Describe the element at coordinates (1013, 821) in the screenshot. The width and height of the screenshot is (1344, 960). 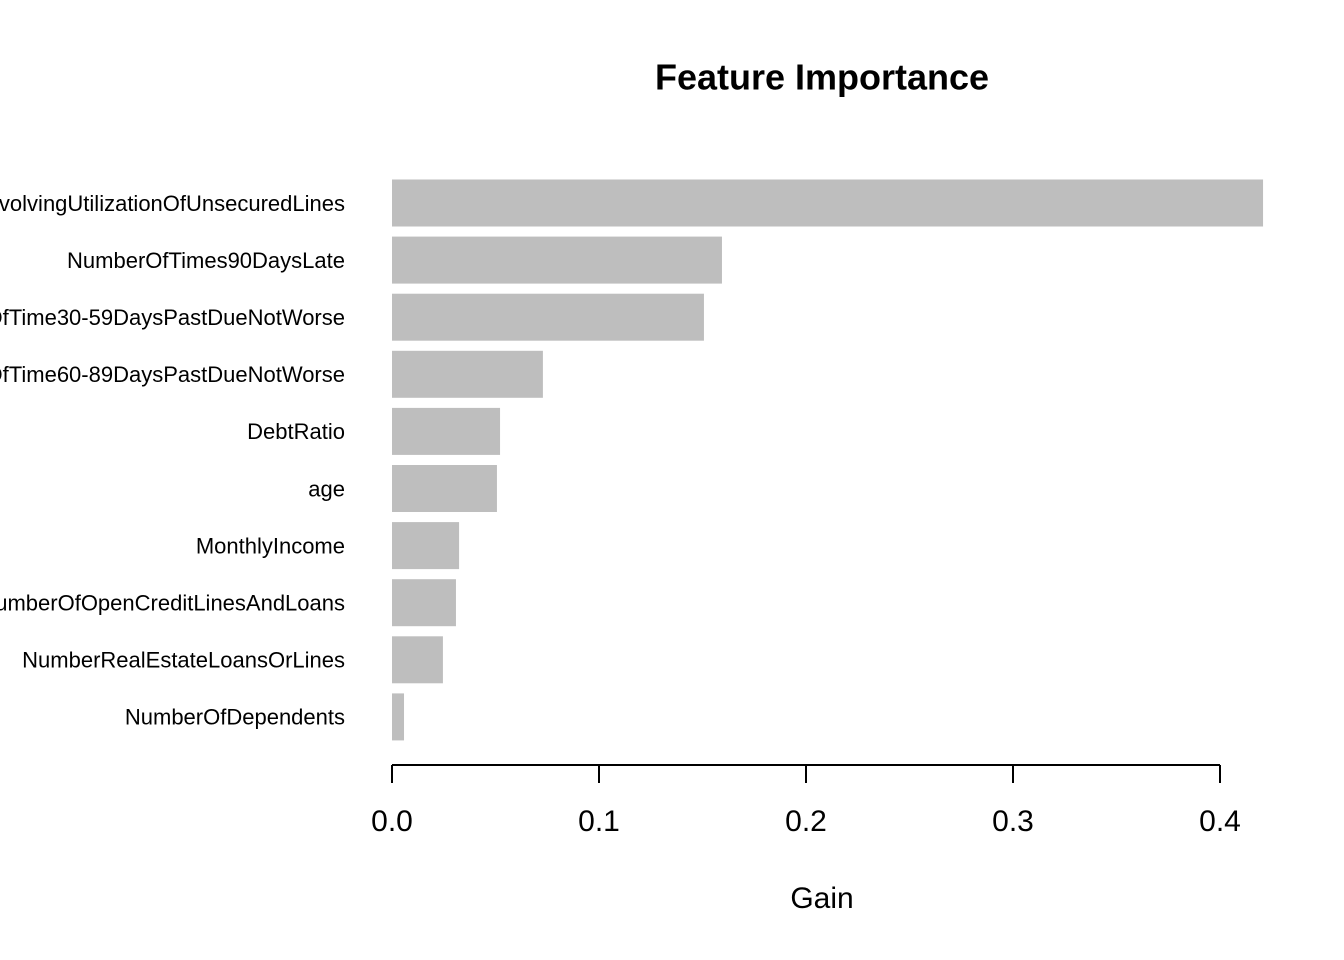
I see `x-tick-label: 0.3` at that location.